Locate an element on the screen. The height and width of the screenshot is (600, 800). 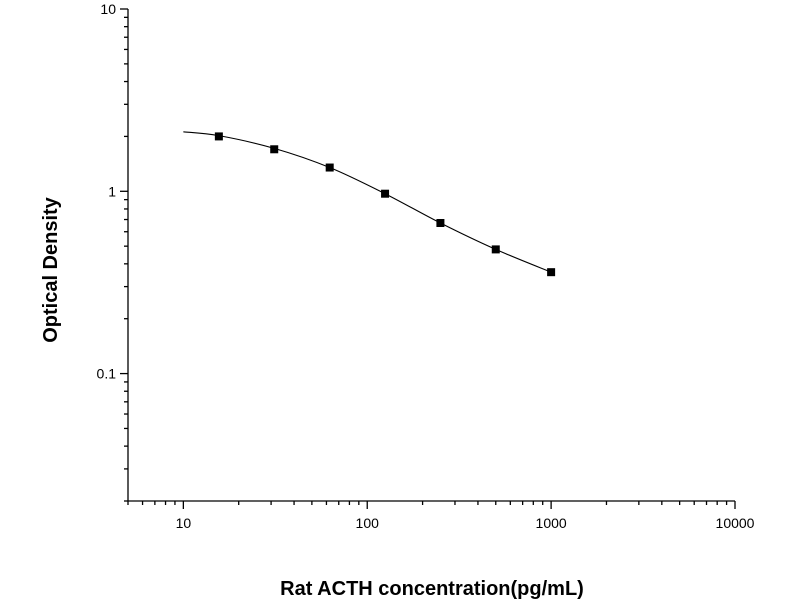
data-points-layer is located at coordinates (385, 204).